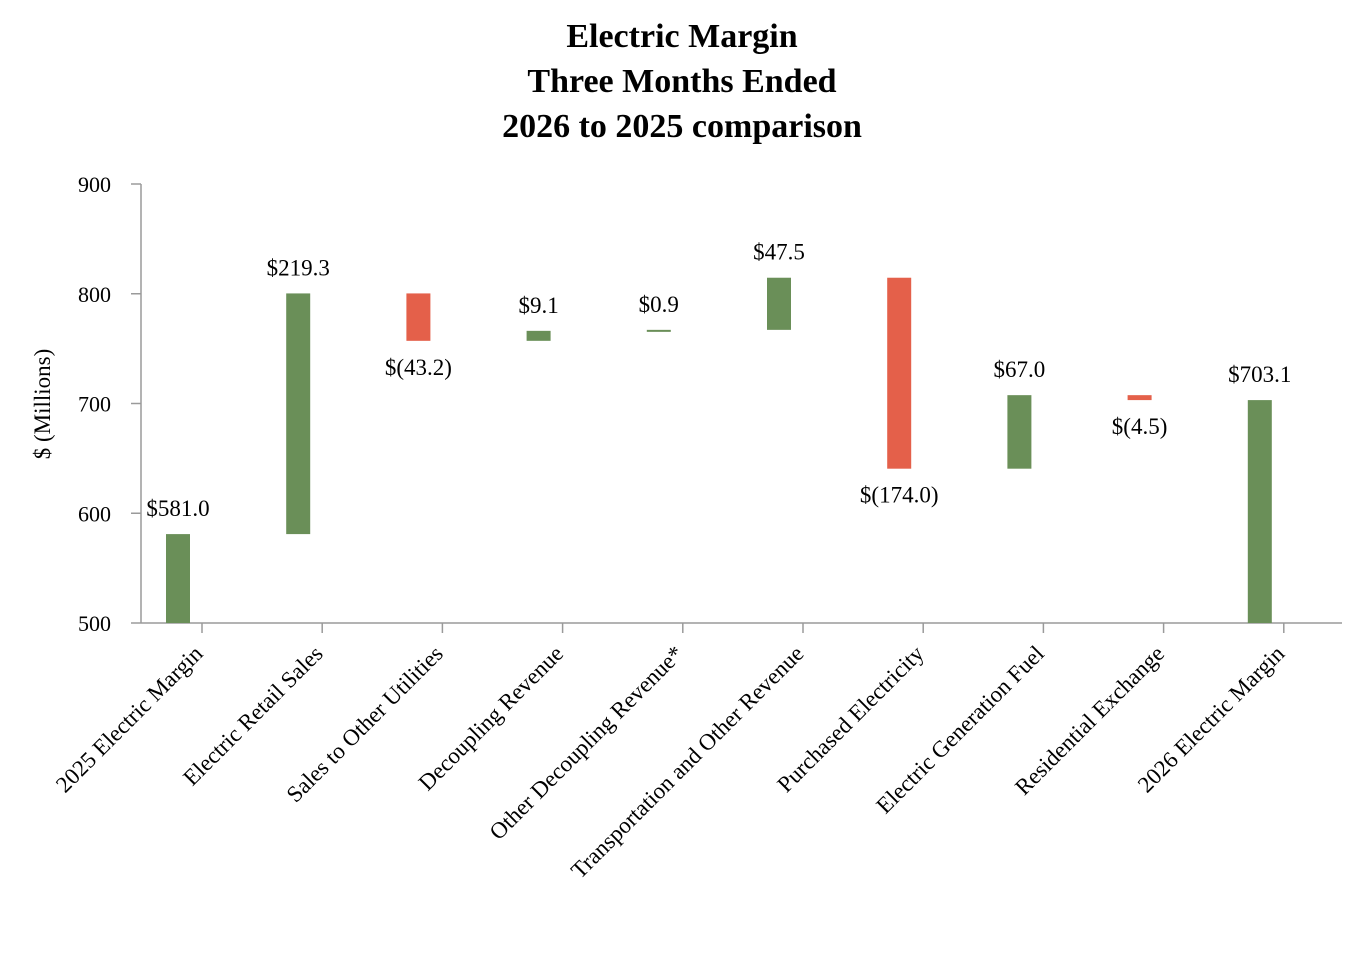 Image resolution: width=1364 pixels, height=960 pixels. Describe the element at coordinates (298, 267) in the screenshot. I see `data-label: $219.3` at that location.